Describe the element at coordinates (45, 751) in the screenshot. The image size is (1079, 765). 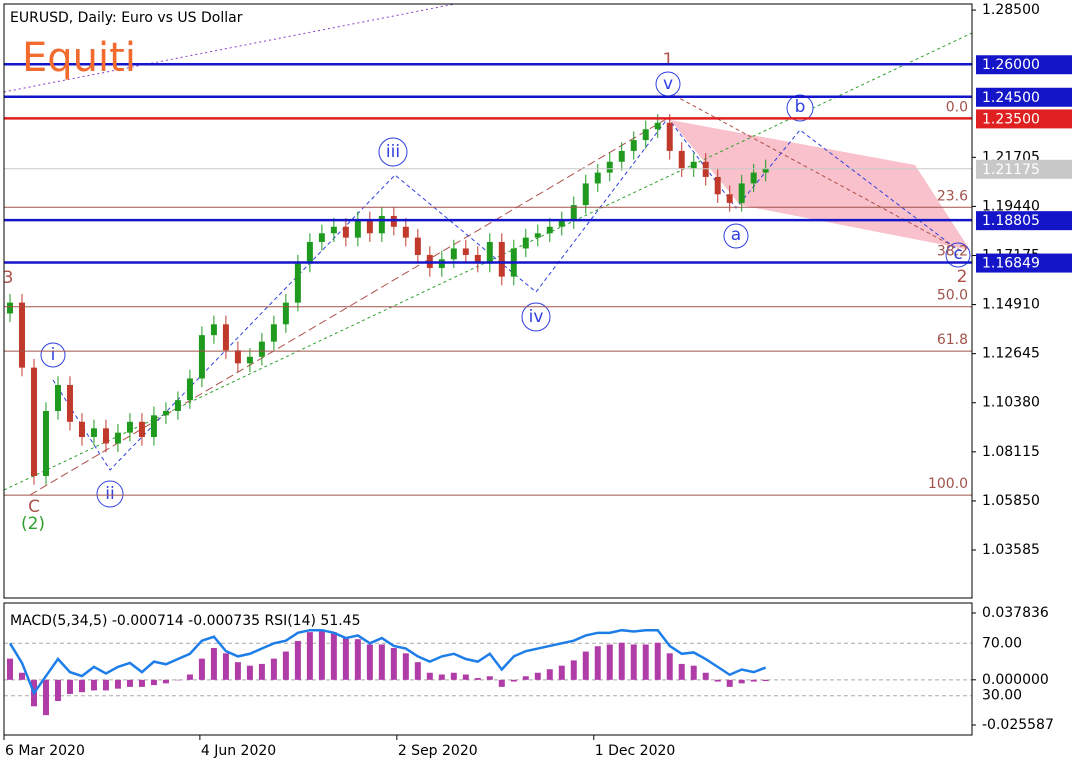
I see `x-tick-label: 6 Mar 2020` at that location.